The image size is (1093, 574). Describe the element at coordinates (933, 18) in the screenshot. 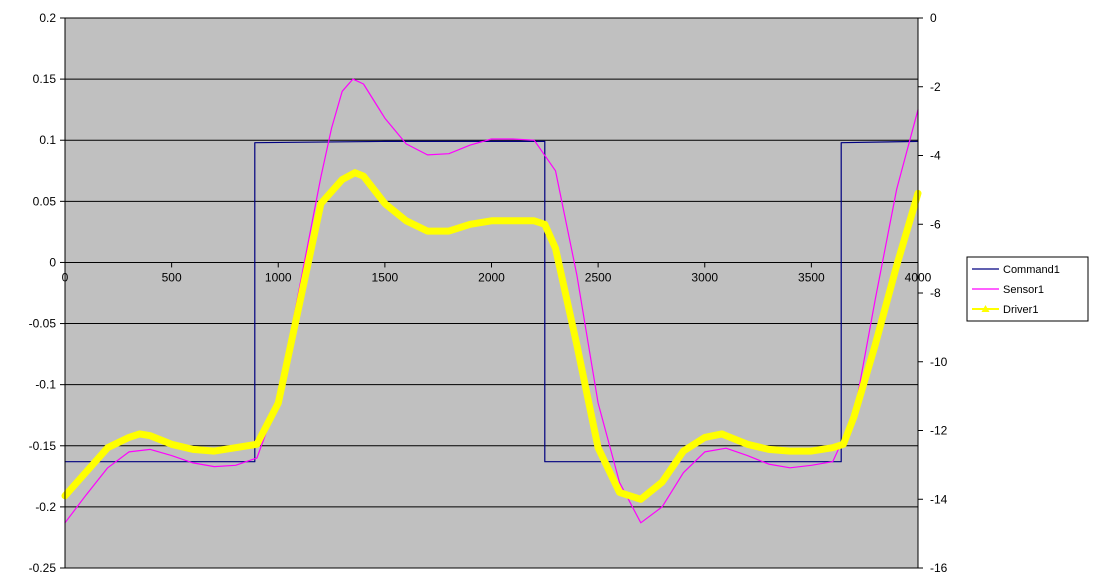

I see `right-tick-label: 0` at that location.